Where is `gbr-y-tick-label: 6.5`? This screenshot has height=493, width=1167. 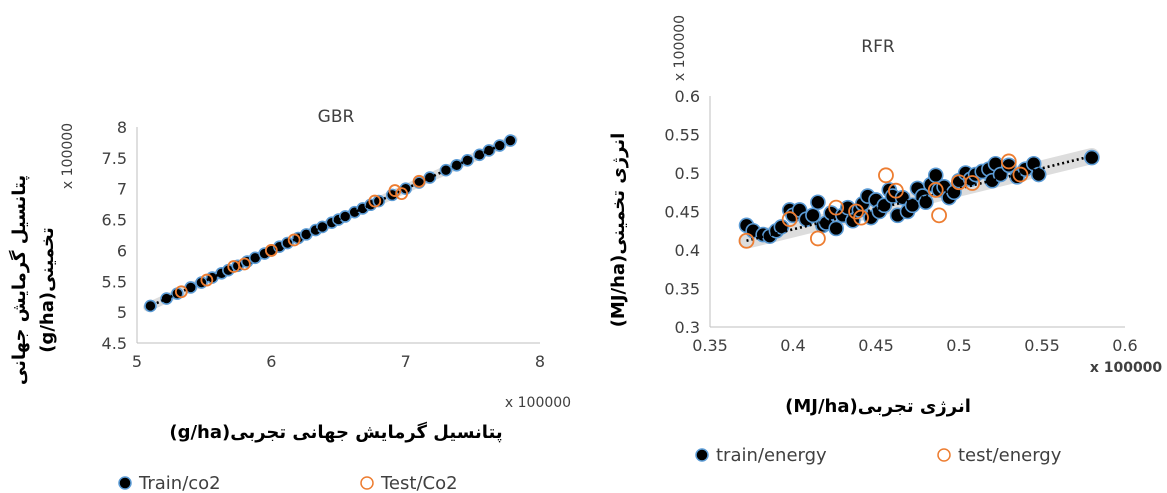
gbr-y-tick-label: 6.5 is located at coordinates (114, 220).